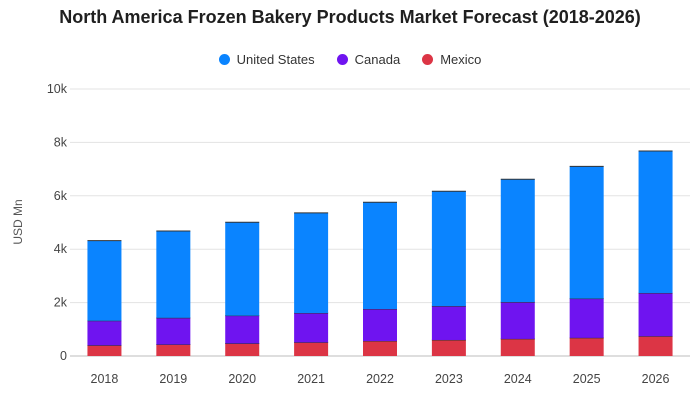 This screenshot has width=700, height=400. I want to click on bar-mexico-2021, so click(311, 349).